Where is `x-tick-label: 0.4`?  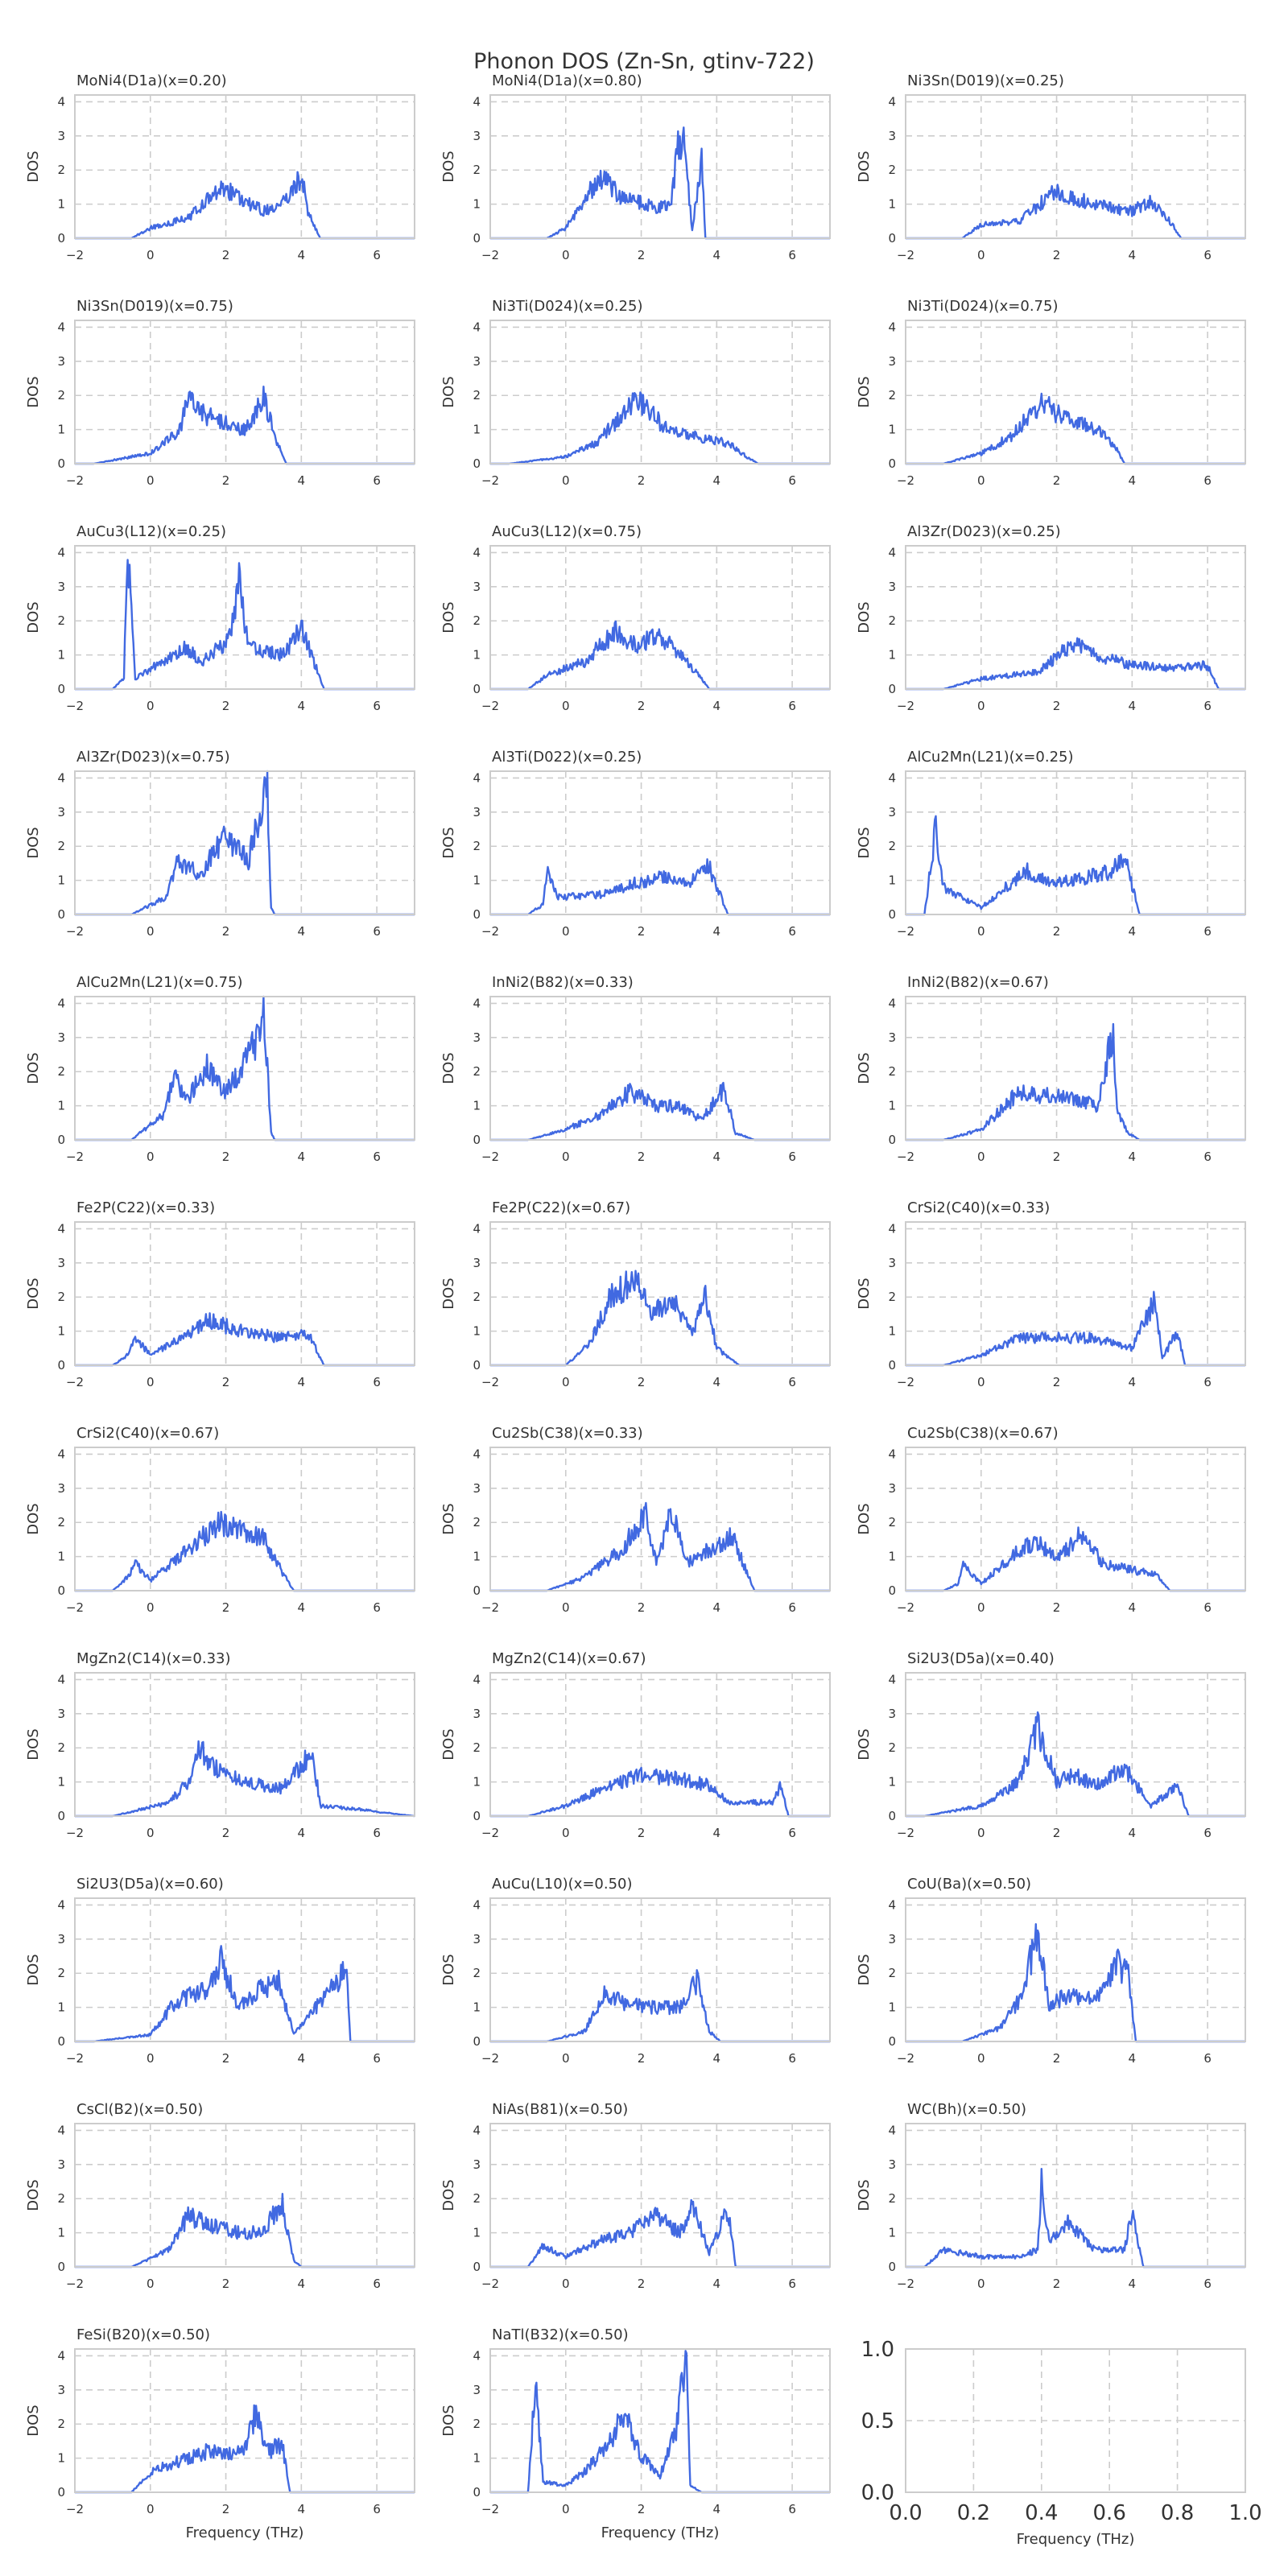
x-tick-label: 0.4 is located at coordinates (1041, 2513).